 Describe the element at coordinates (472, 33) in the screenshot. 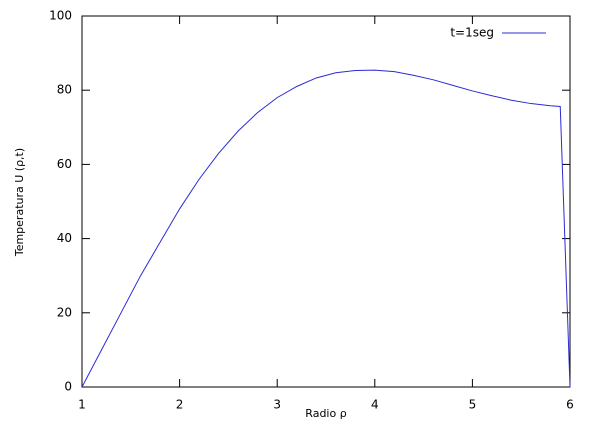

I see `legend-label: t=1seg` at that location.